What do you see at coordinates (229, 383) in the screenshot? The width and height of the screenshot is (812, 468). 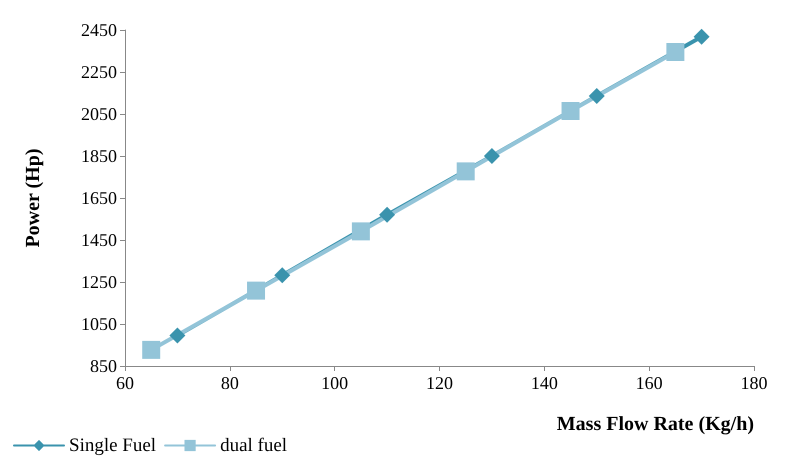 I see `x-tick-label: 80` at bounding box center [229, 383].